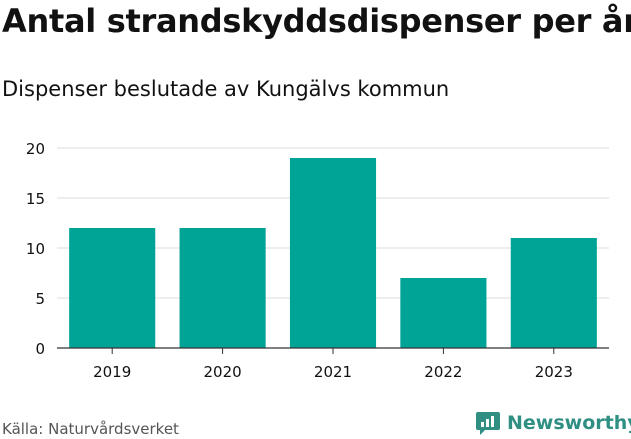 The height and width of the screenshot is (439, 631). Describe the element at coordinates (443, 313) in the screenshot. I see `bar-2022` at that location.